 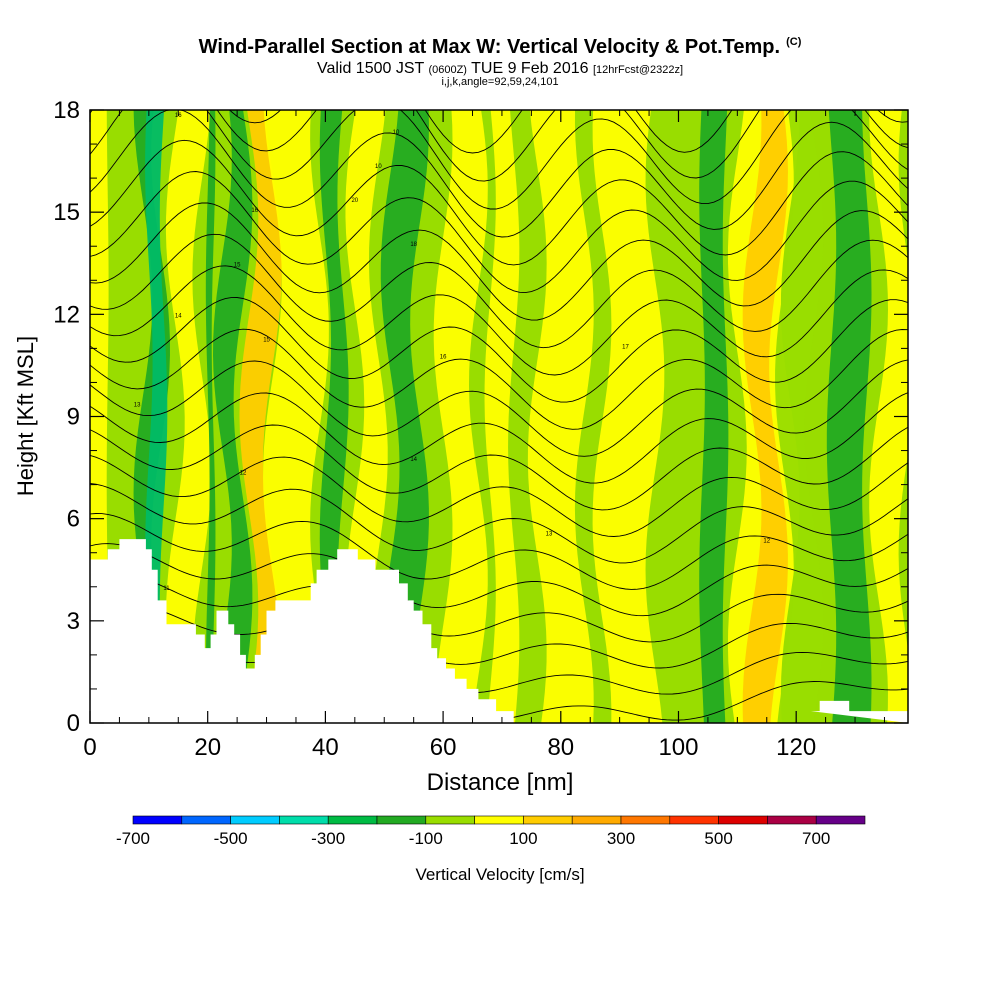 What do you see at coordinates (500, 82) in the screenshot?
I see `indices-line: i,j,k,angle=92,59,24,101` at bounding box center [500, 82].